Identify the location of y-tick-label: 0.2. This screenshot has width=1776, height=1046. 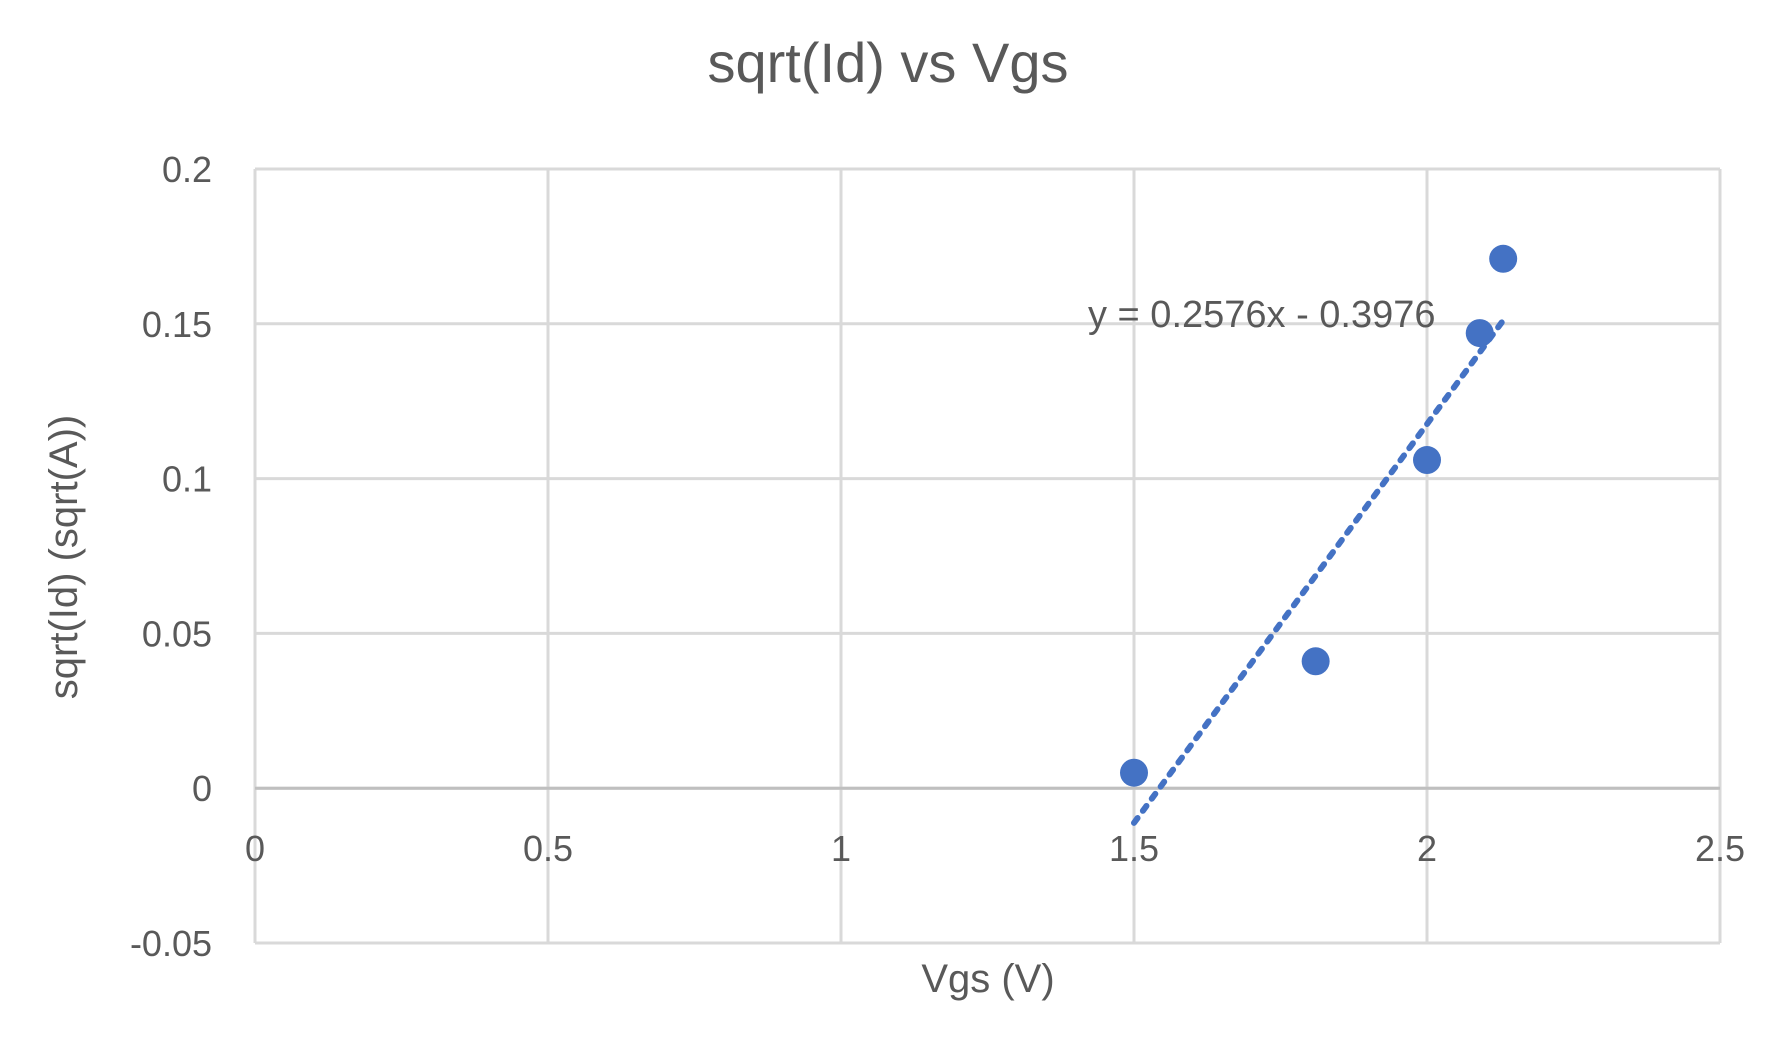
(187, 169).